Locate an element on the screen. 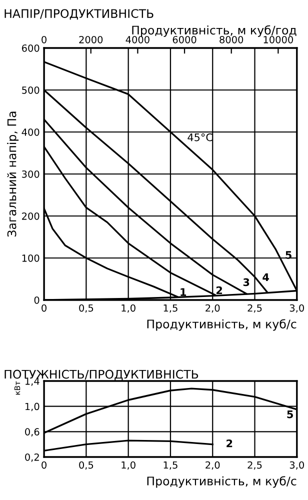 The image size is (308, 500). y-tick-label: 0,6 is located at coordinates (32, 432).